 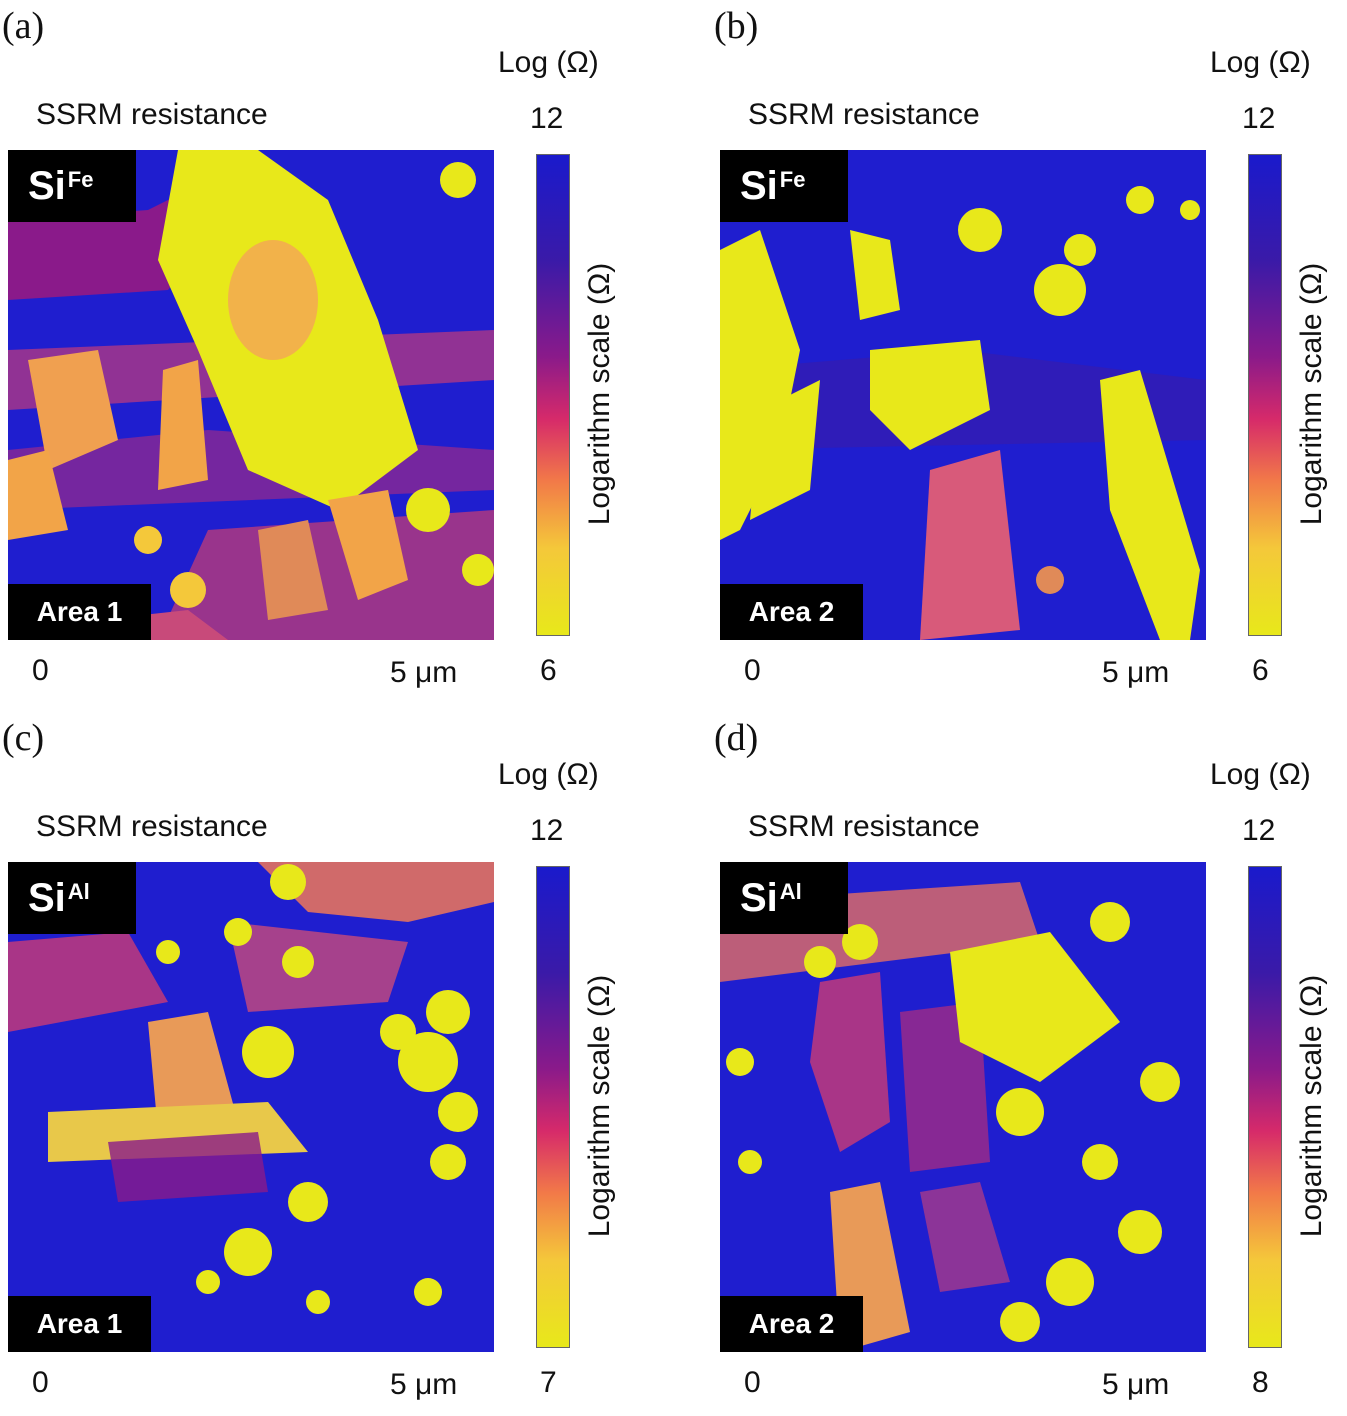 I want to click on panel-letter: (d), so click(x=736, y=738).